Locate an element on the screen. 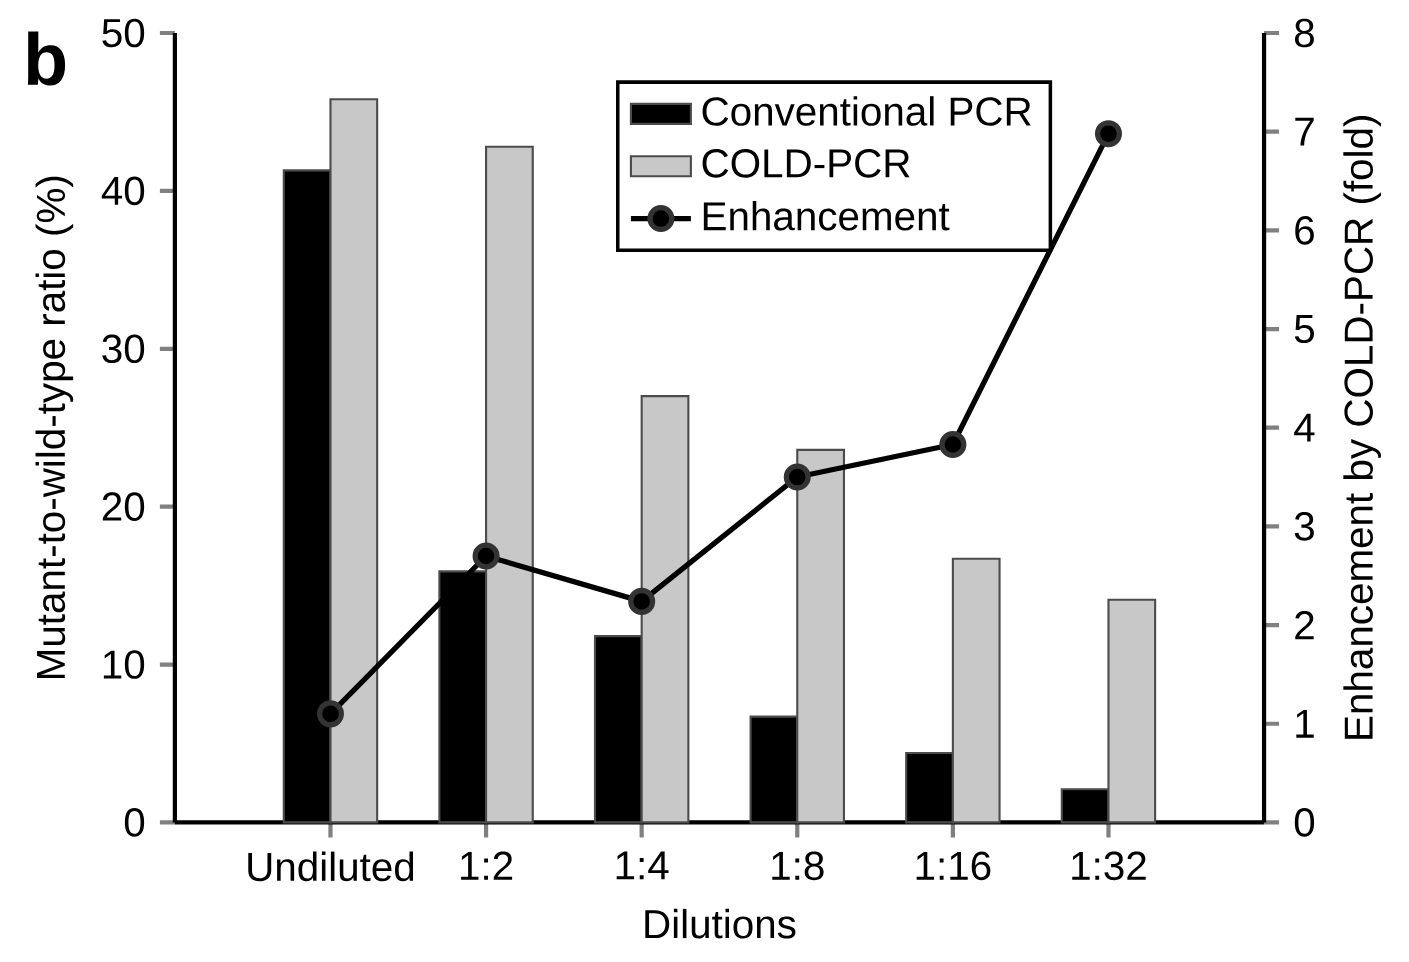 Image resolution: width=1409 pixels, height=962 pixels. x-tick-label: Undiluted is located at coordinates (331, 866).